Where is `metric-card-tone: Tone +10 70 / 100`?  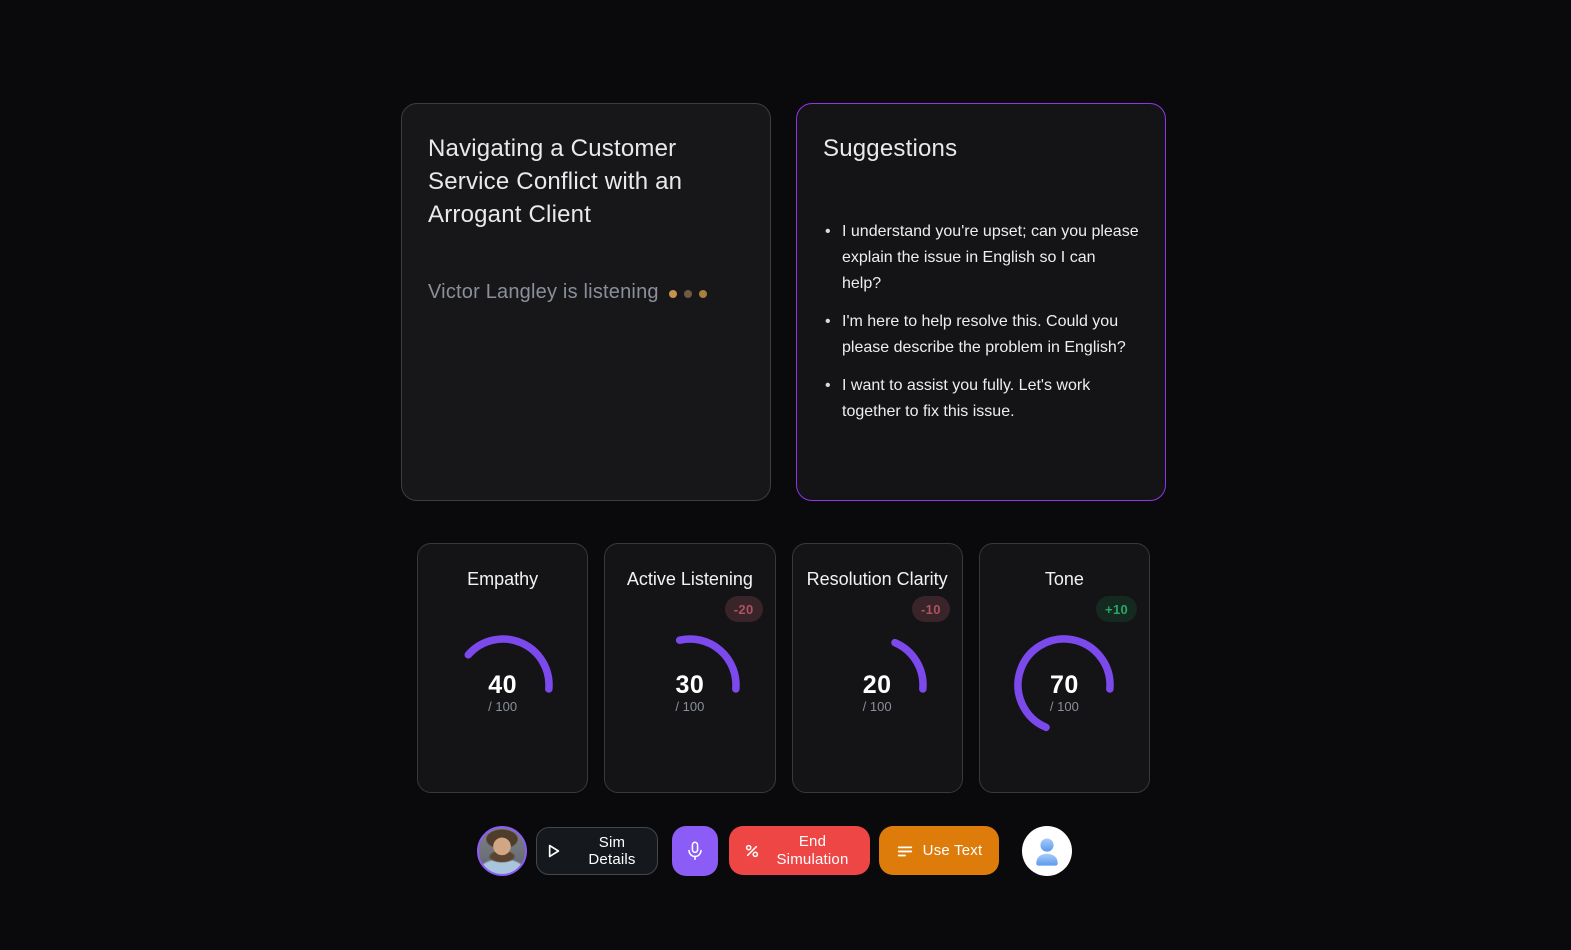 metric-card-tone: Tone +10 70 / 100 is located at coordinates (1064, 668).